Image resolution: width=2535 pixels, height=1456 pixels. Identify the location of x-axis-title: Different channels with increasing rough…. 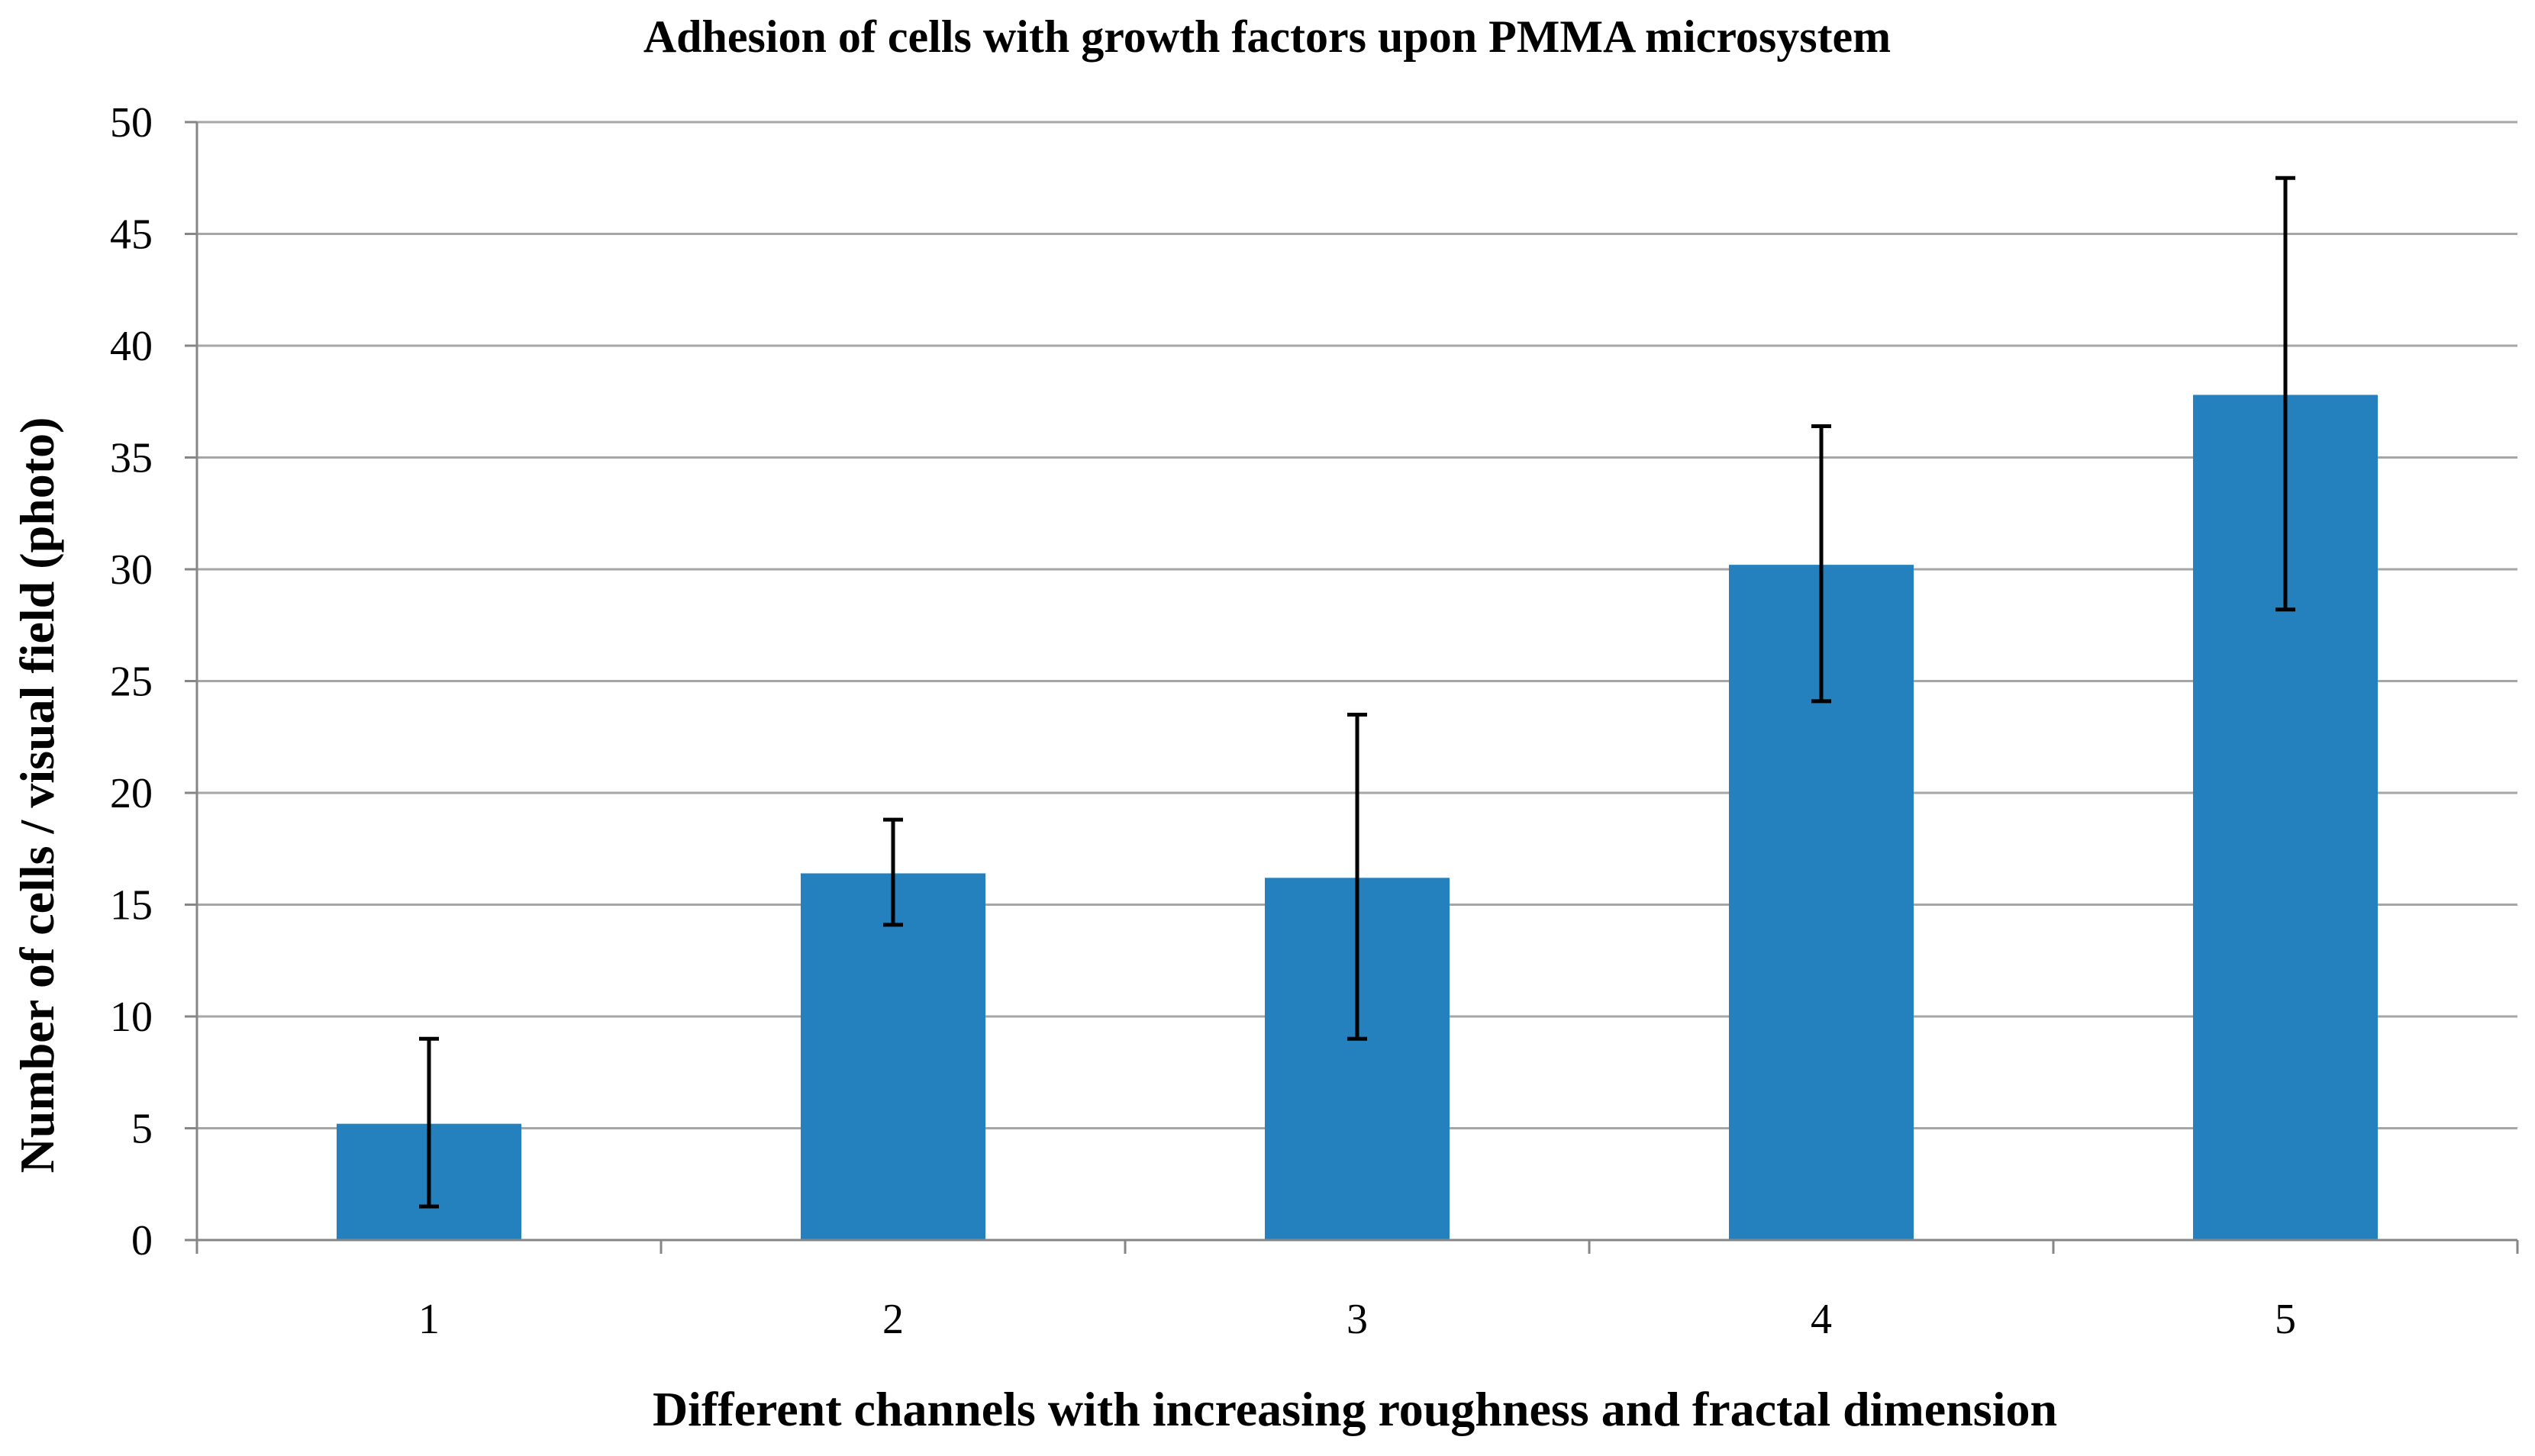
(1355, 1409).